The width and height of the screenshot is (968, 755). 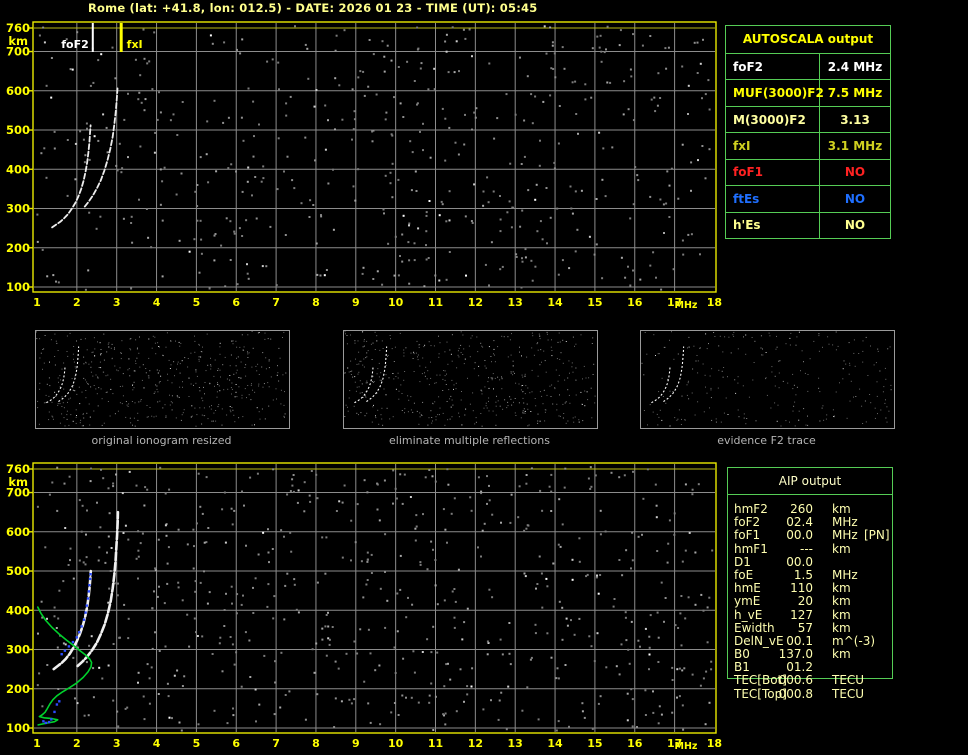 I want to click on param-value: 7.5 MHz, so click(x=855, y=93).